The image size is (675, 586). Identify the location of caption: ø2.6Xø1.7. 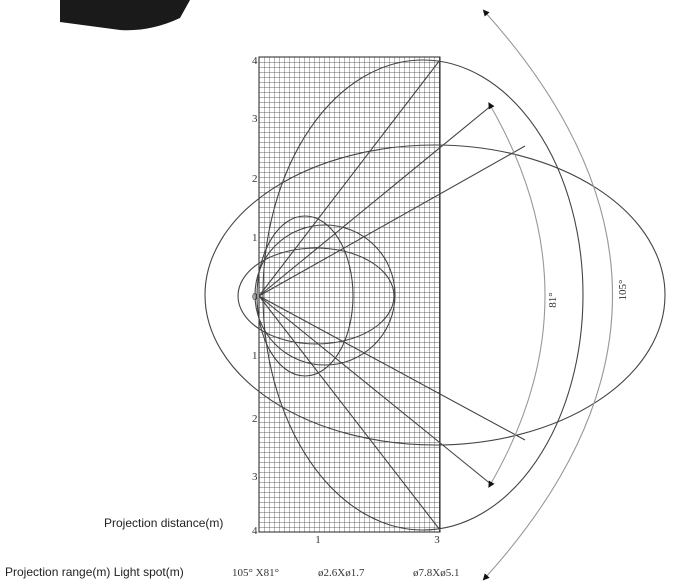
(341, 573).